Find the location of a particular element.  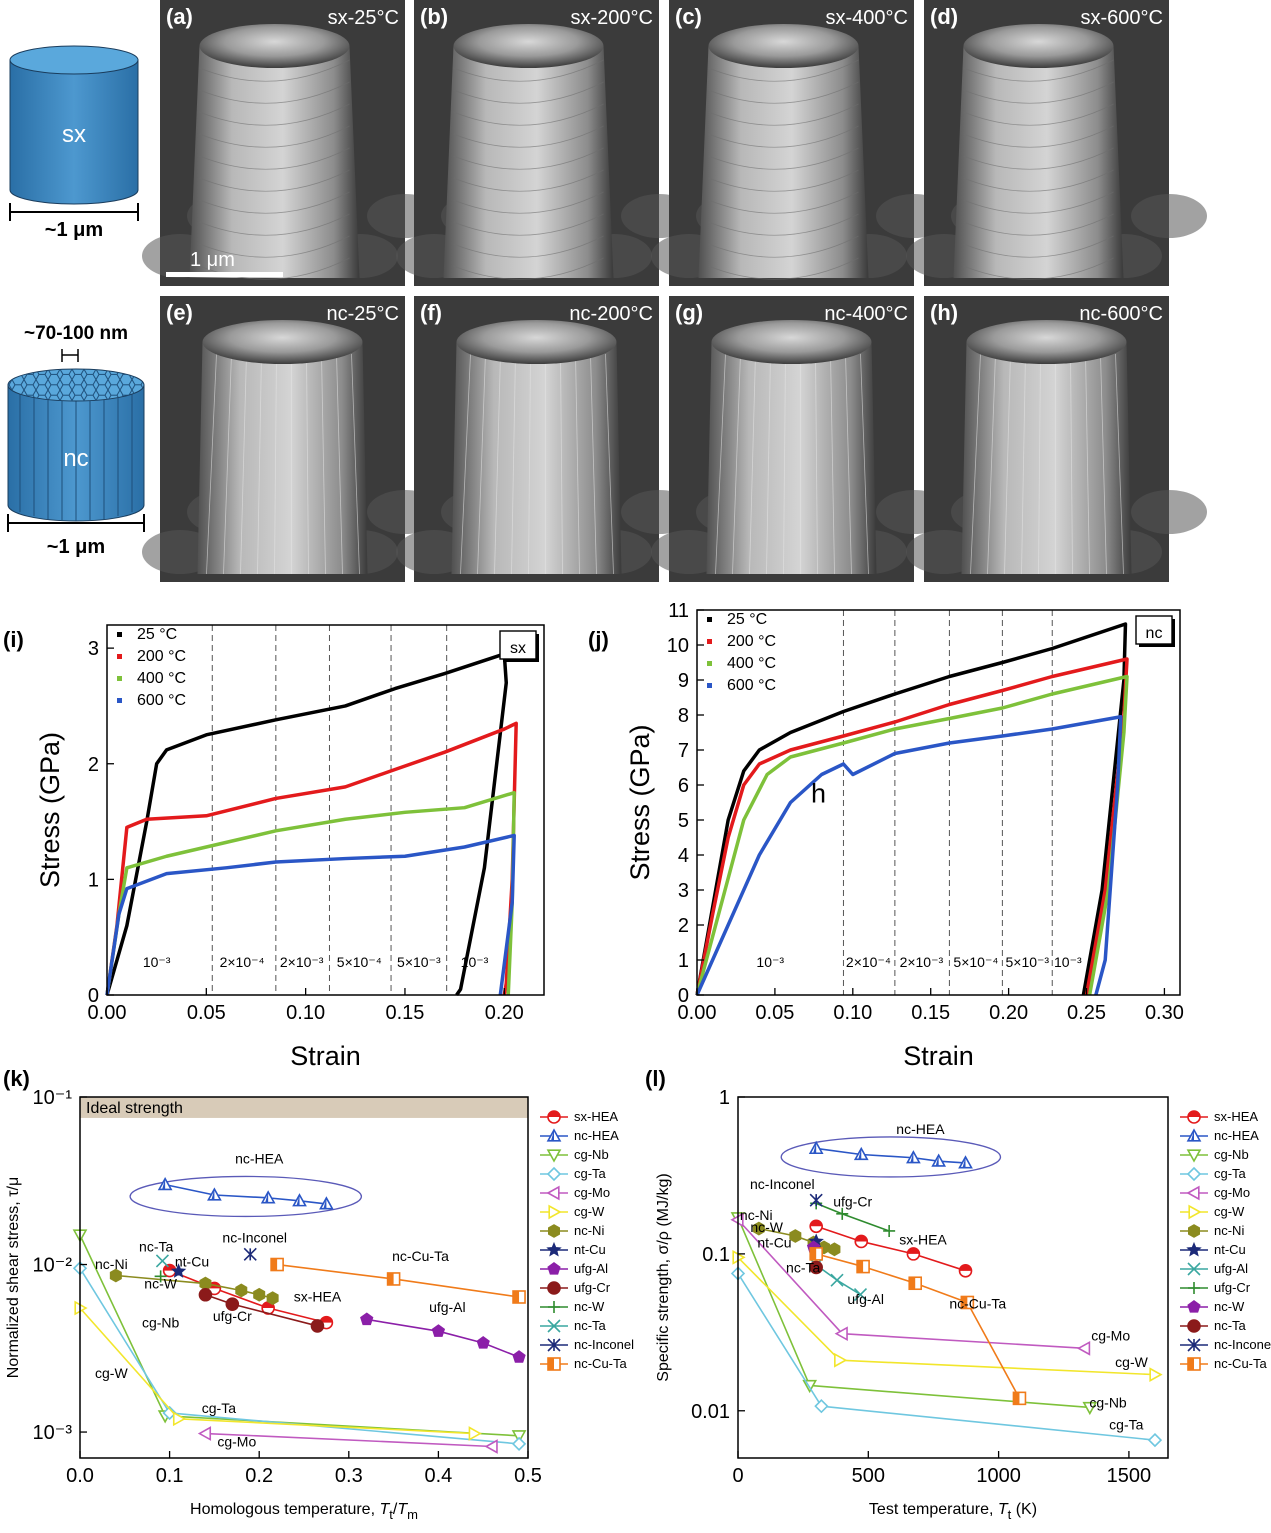

sem-panel: (a) sx-25°C is located at coordinates (292, 143).